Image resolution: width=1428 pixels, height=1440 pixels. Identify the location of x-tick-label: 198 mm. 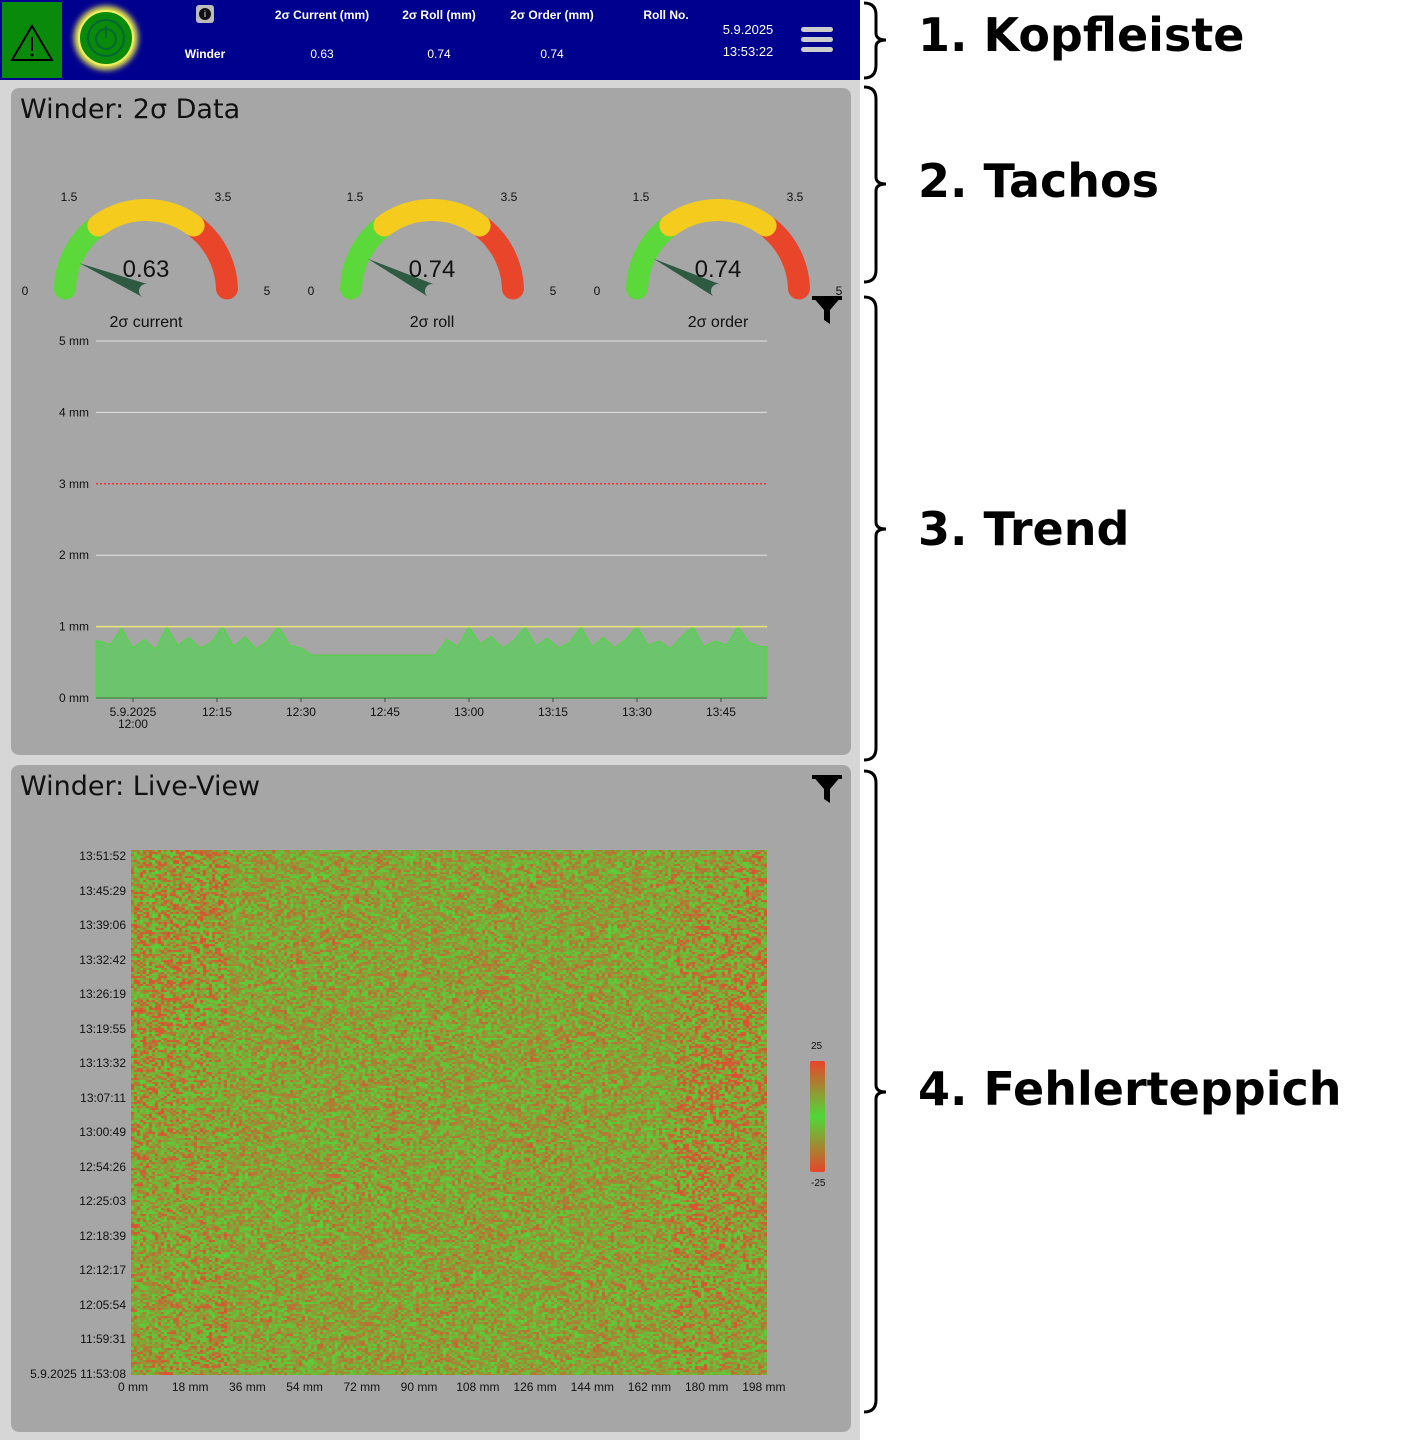
(764, 1387).